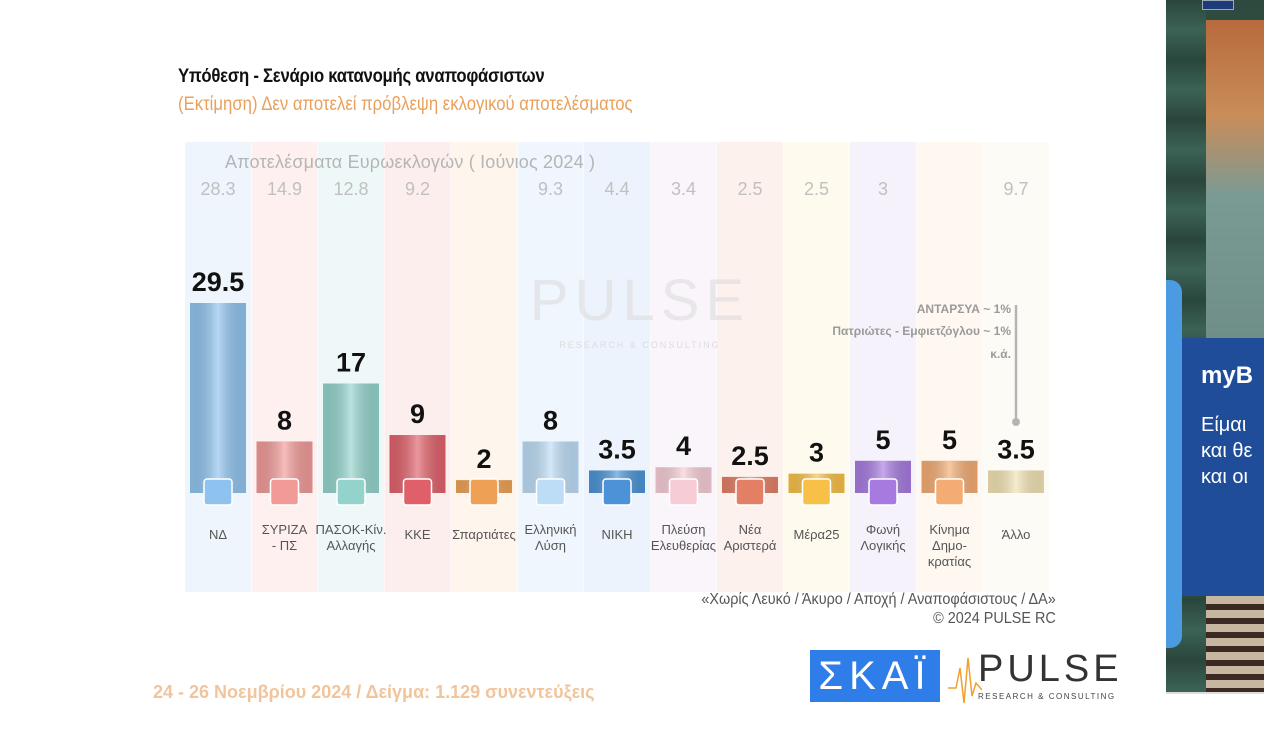 This screenshot has width=1264, height=753. Describe the element at coordinates (284, 189) in the screenshot. I see `euro-result-label: 14.9` at that location.